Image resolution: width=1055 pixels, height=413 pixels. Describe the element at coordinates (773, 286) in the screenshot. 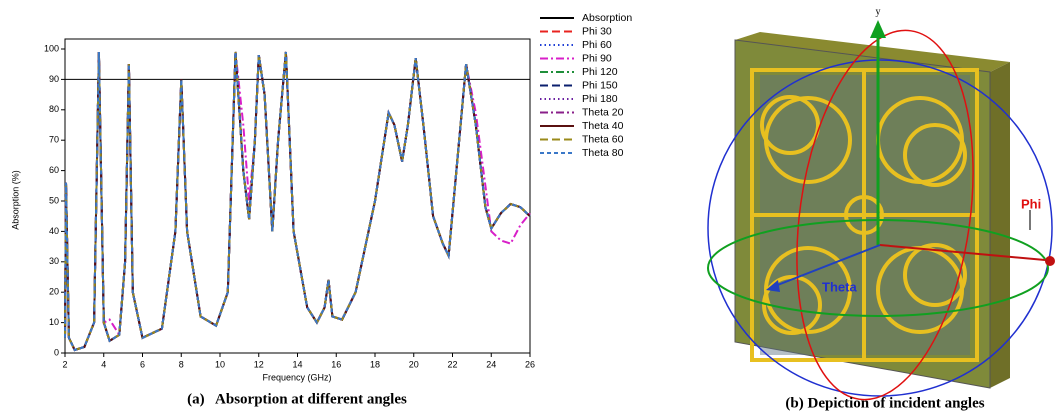

I see `theta-arrowhead` at that location.